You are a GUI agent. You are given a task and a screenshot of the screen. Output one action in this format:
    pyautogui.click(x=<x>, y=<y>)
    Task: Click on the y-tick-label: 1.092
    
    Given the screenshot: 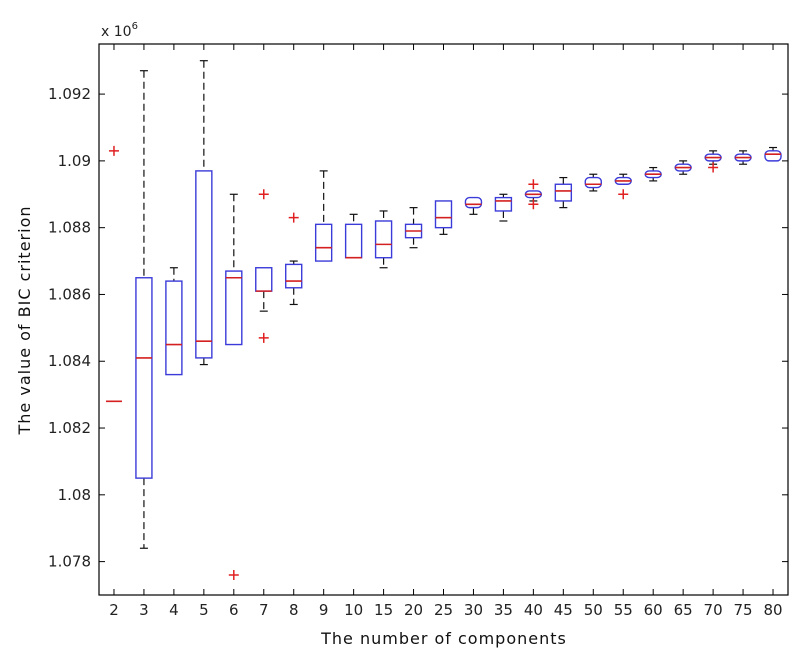 What is the action you would take?
    pyautogui.click(x=69, y=94)
    